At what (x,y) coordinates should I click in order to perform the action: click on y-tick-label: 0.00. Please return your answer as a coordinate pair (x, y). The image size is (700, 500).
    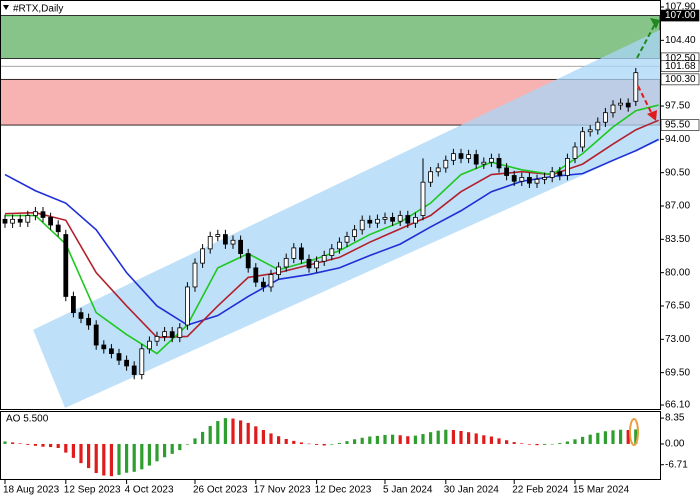
    Looking at the image, I should click on (675, 444).